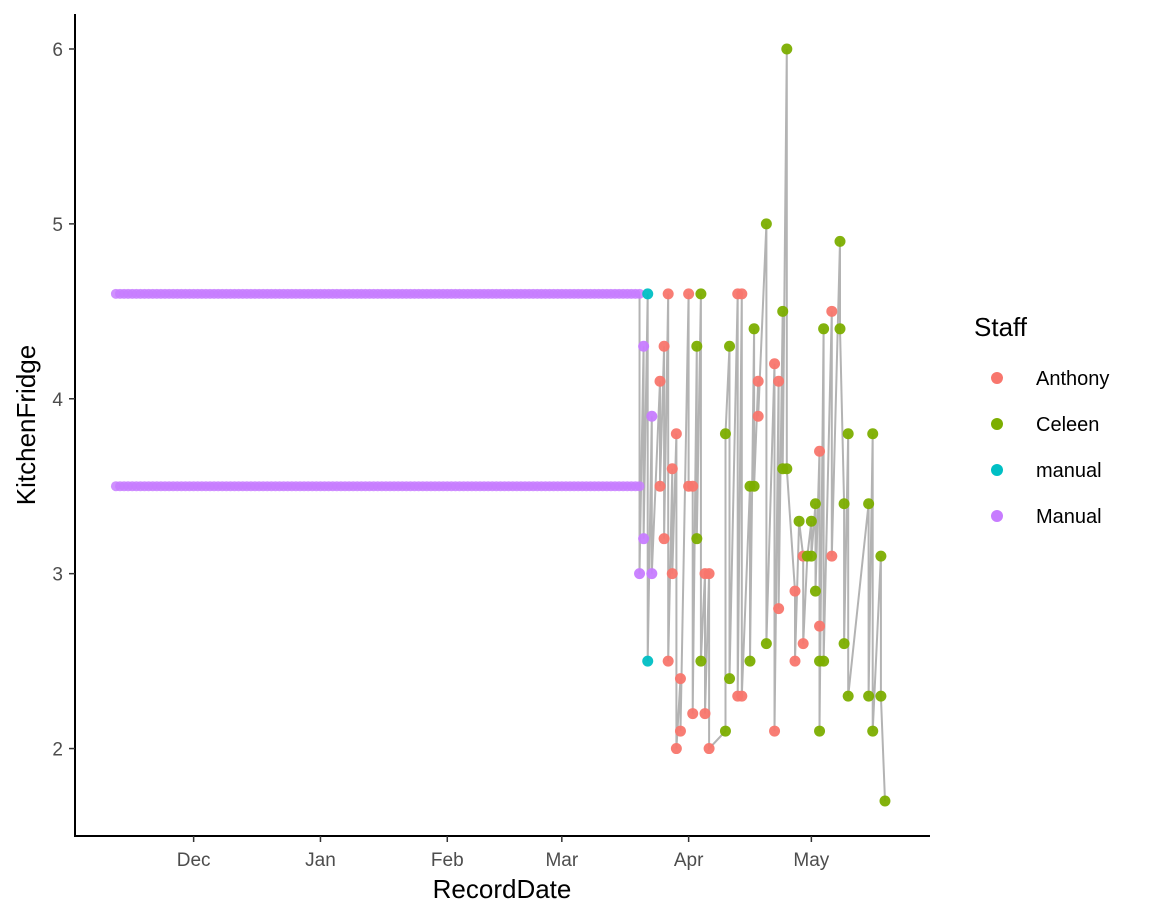  I want to click on legend-label: manual, so click(1069, 471).